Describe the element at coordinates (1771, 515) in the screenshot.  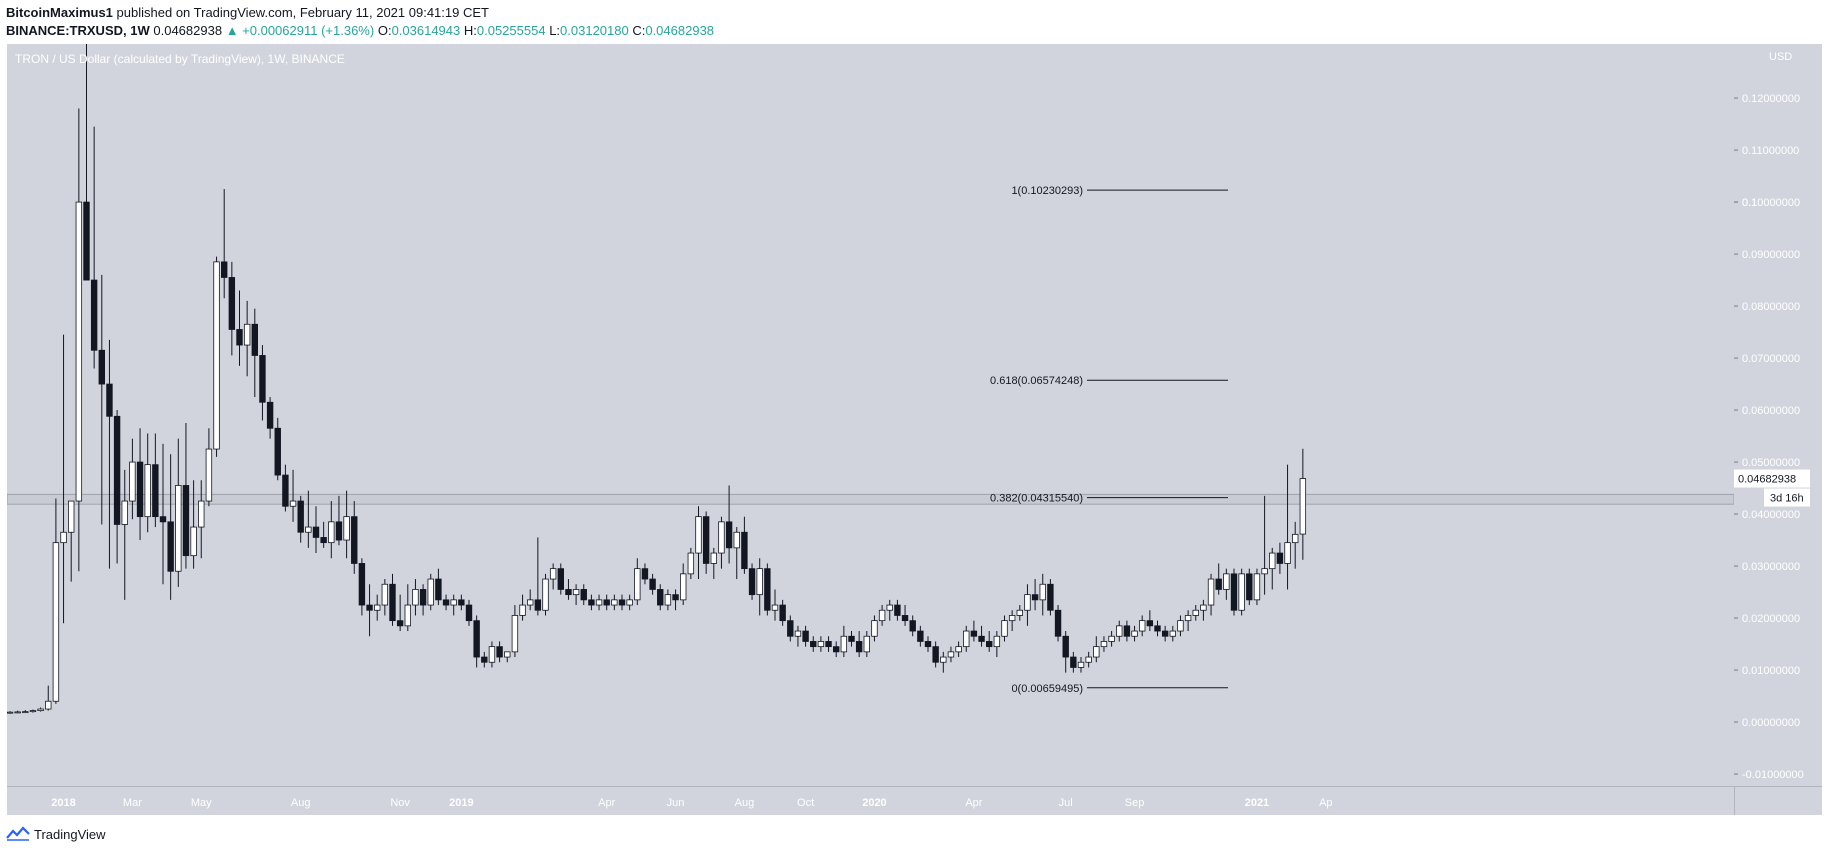
I see `price-tick-label: 0.04000000` at that location.